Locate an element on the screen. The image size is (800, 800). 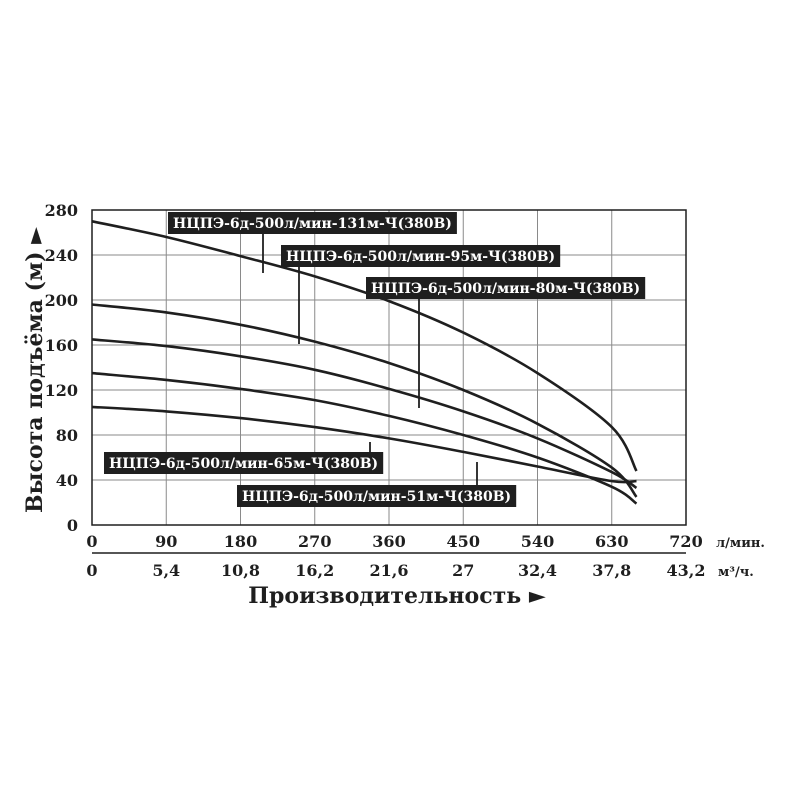
x-tick-label: 180 is located at coordinates (240, 541).